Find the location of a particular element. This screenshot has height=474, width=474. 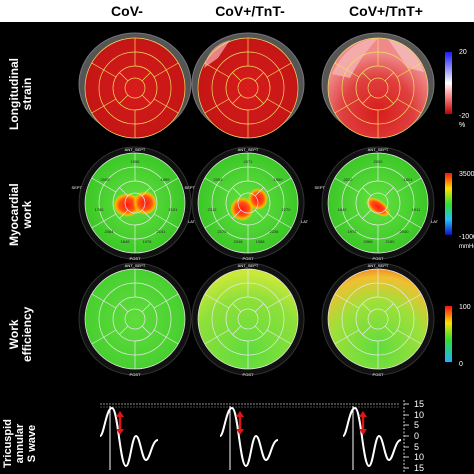

work-segment-value: 2175 is located at coordinates (223, 231).